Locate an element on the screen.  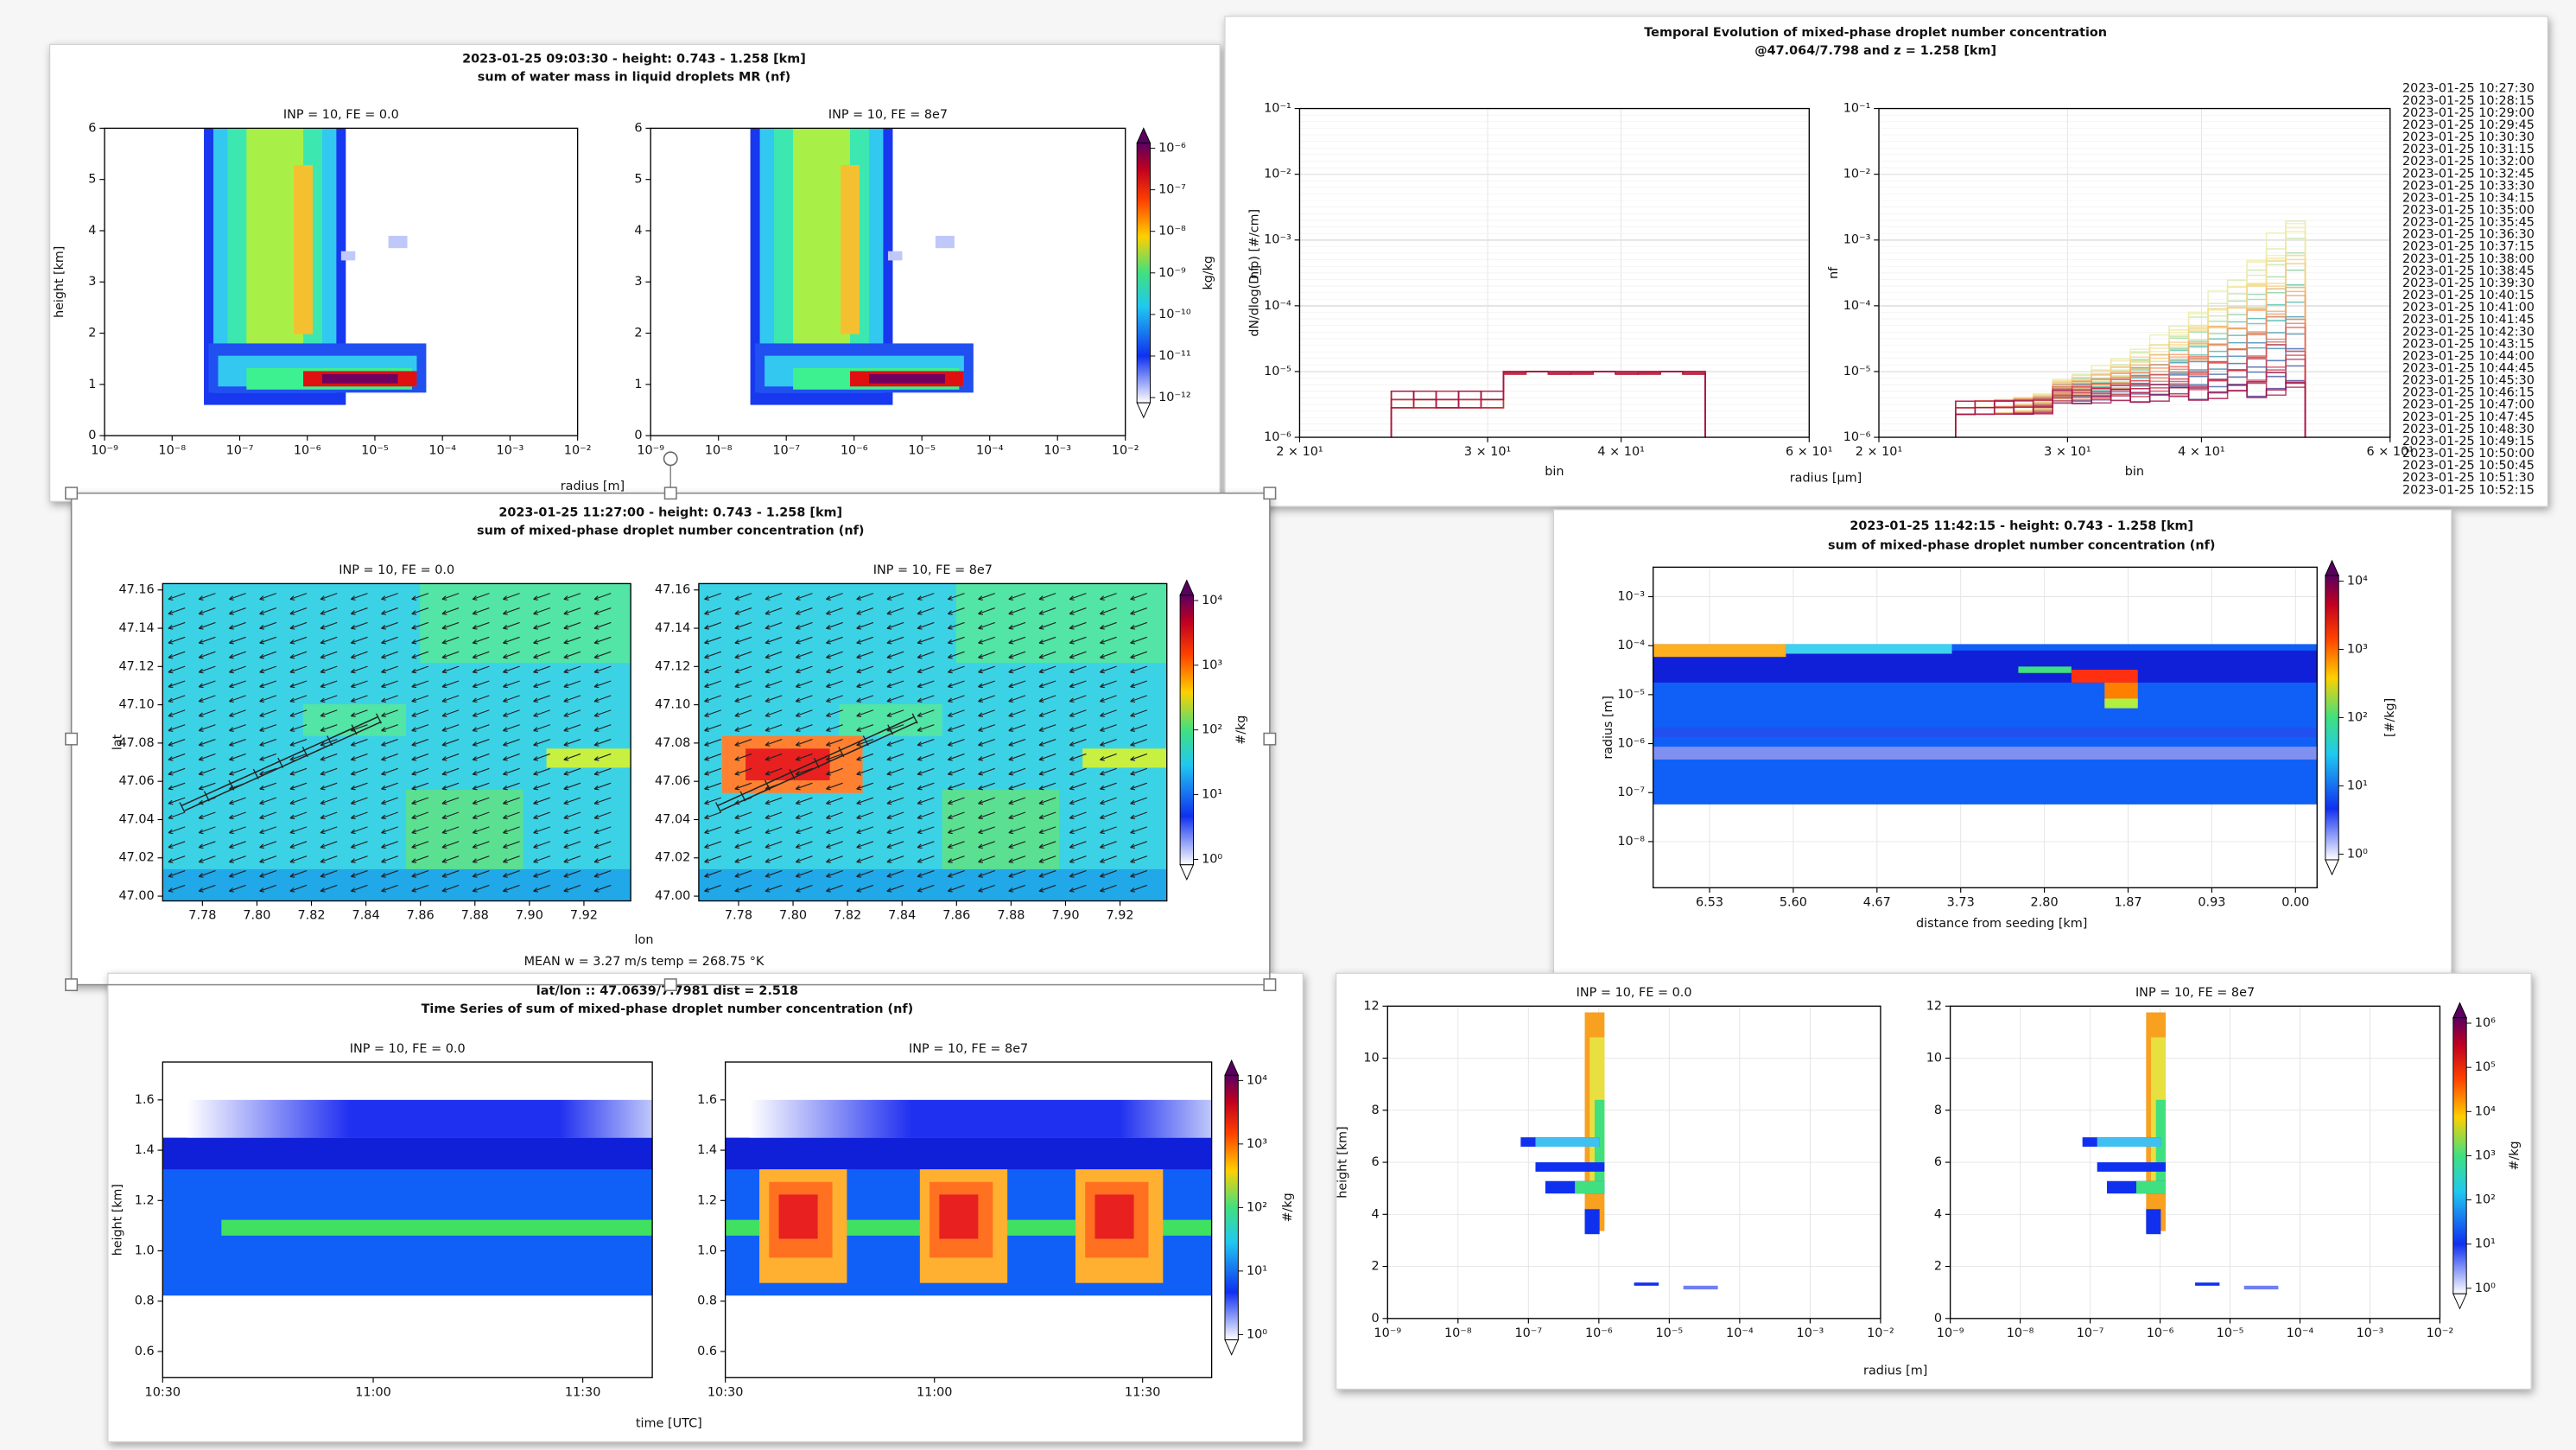
y-tick-label: 10⁻⁶ is located at coordinates (1277, 437).